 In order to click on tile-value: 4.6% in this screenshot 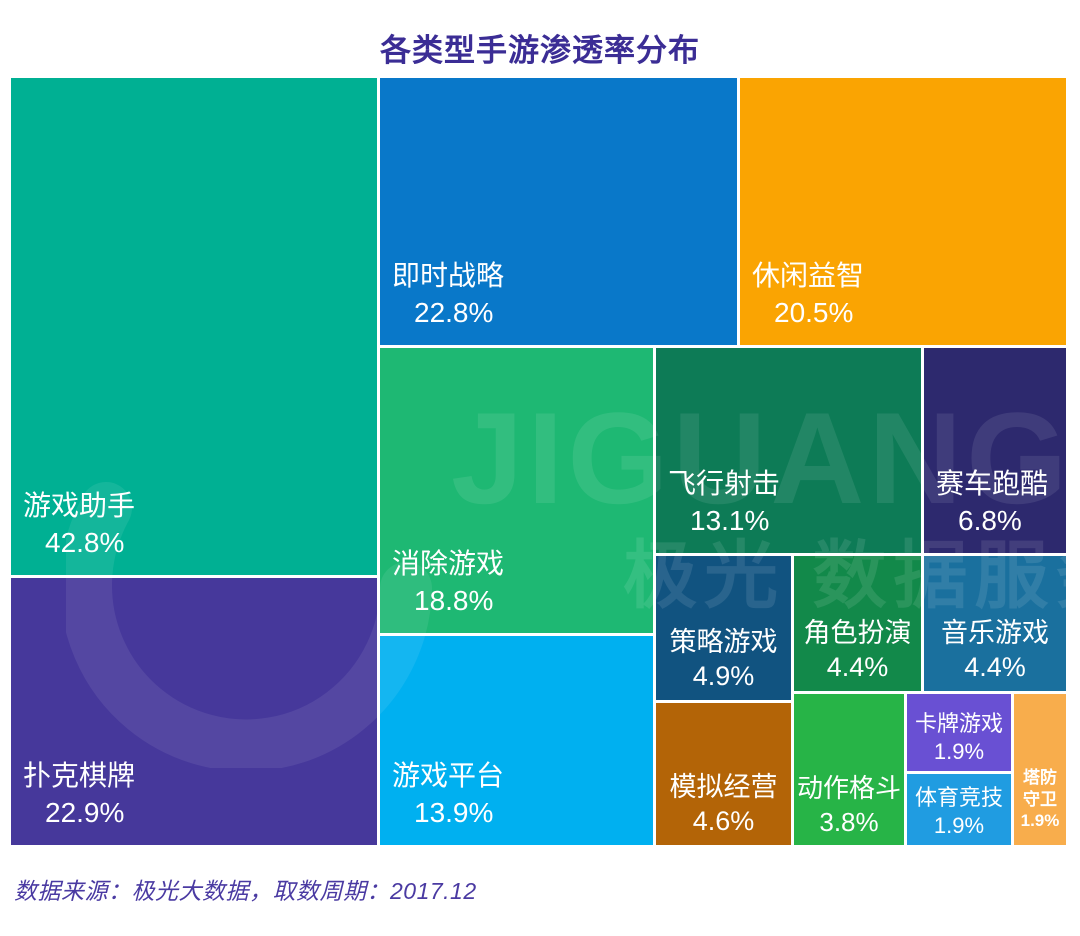, I will do `click(723, 821)`.